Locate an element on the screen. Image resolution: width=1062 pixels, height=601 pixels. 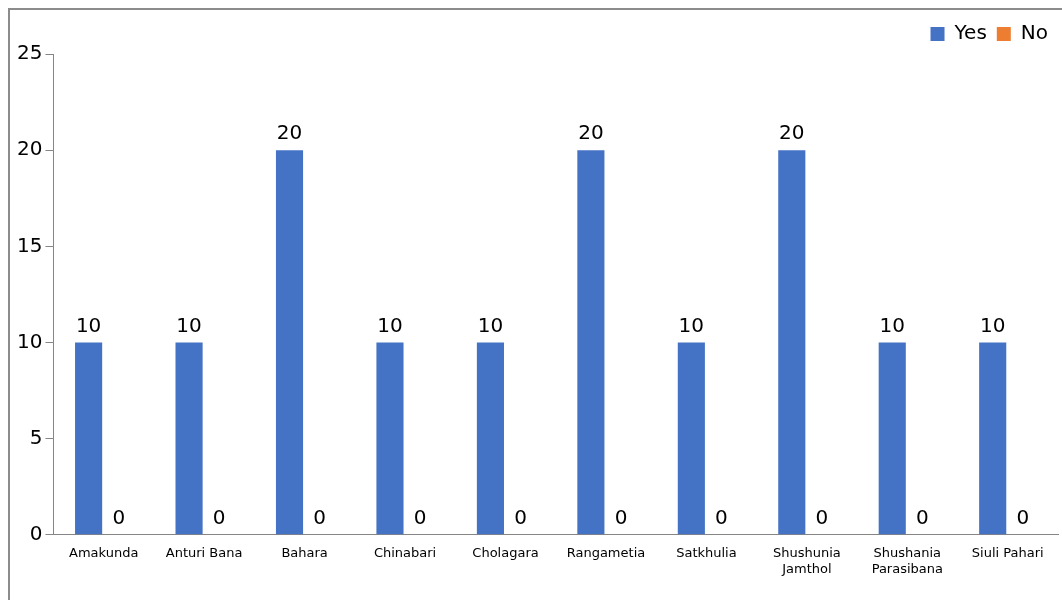
x-tick-label: Cholagara is located at coordinates (505, 552).